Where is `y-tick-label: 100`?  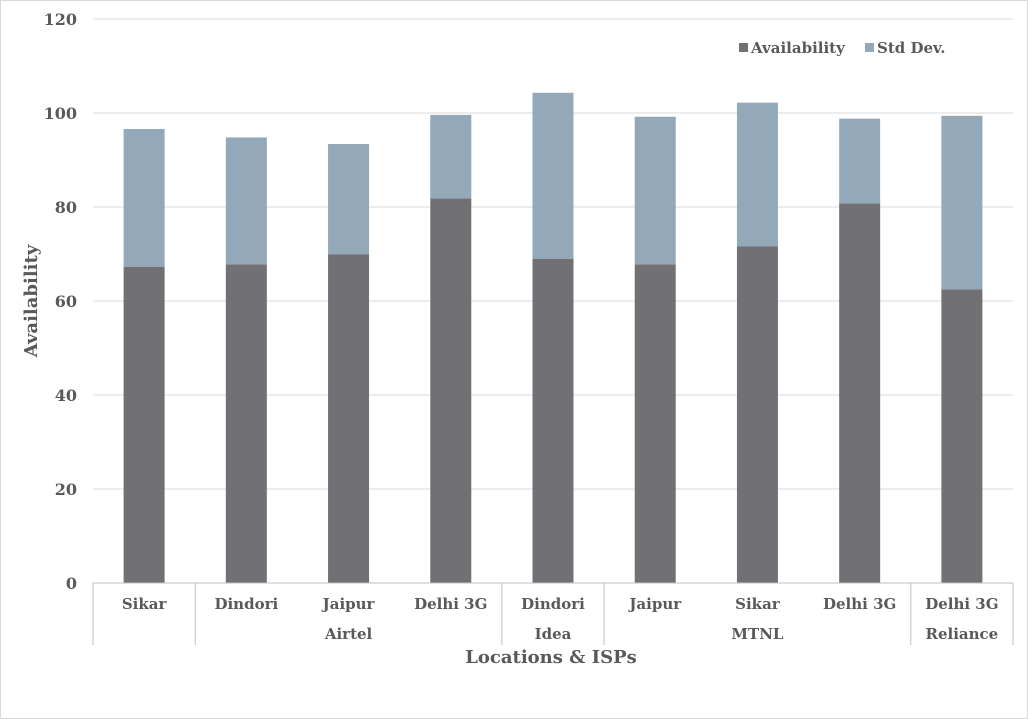 y-tick-label: 100 is located at coordinates (60, 113).